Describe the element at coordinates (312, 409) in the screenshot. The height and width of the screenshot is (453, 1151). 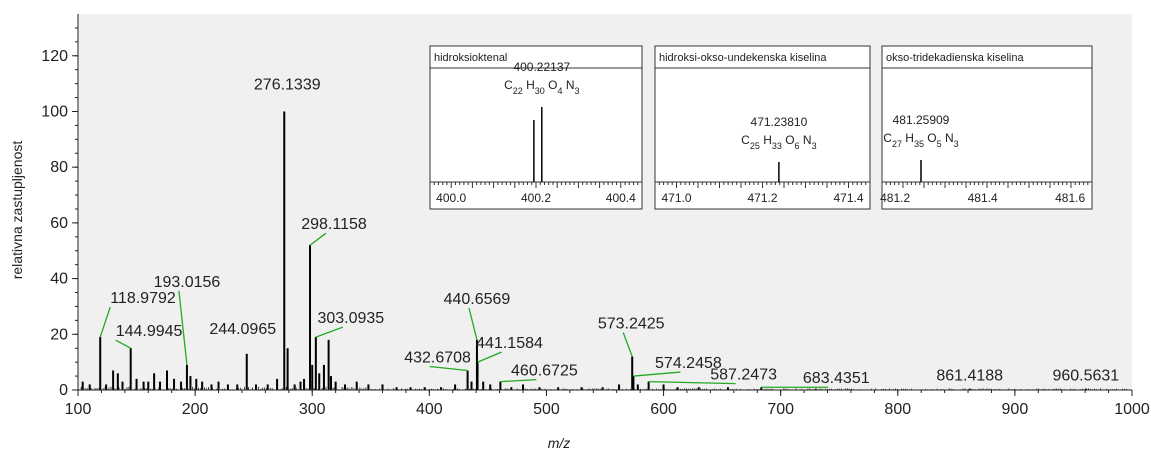
I see `x-tick-label: 300` at that location.